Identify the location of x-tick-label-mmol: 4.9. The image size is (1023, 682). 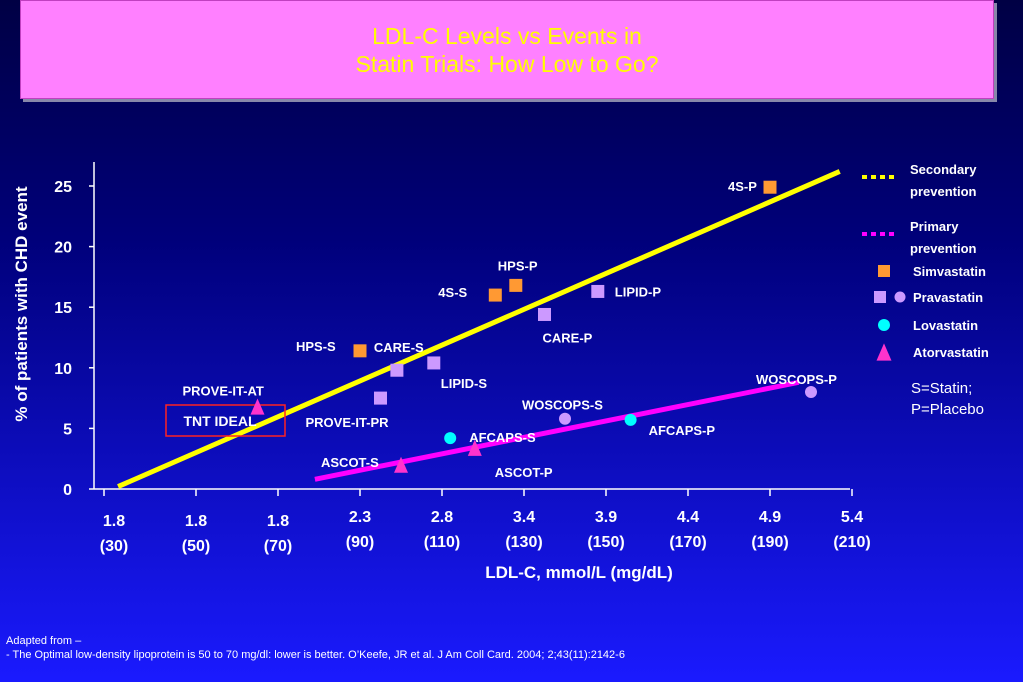
(770, 517).